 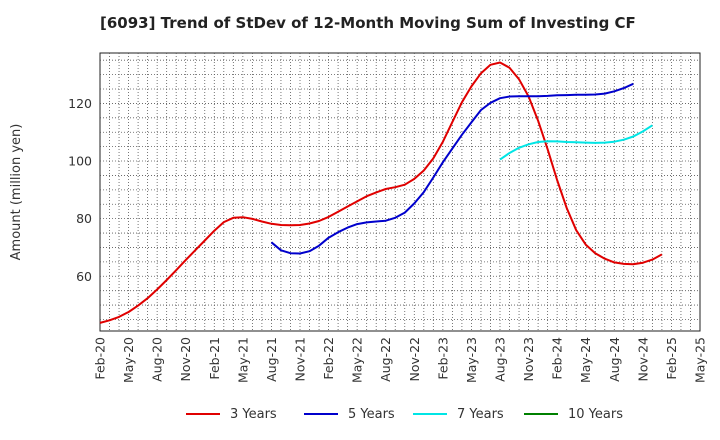 I want to click on x-tick-label: Feb-20, so click(x=100, y=358).